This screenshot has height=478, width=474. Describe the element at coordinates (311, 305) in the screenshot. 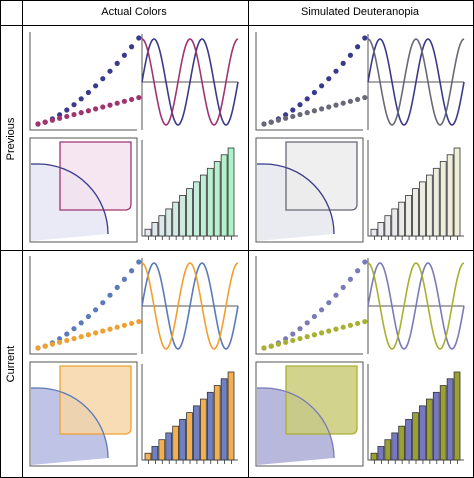

I see `scatter-panel-current-deuteranopia` at that location.